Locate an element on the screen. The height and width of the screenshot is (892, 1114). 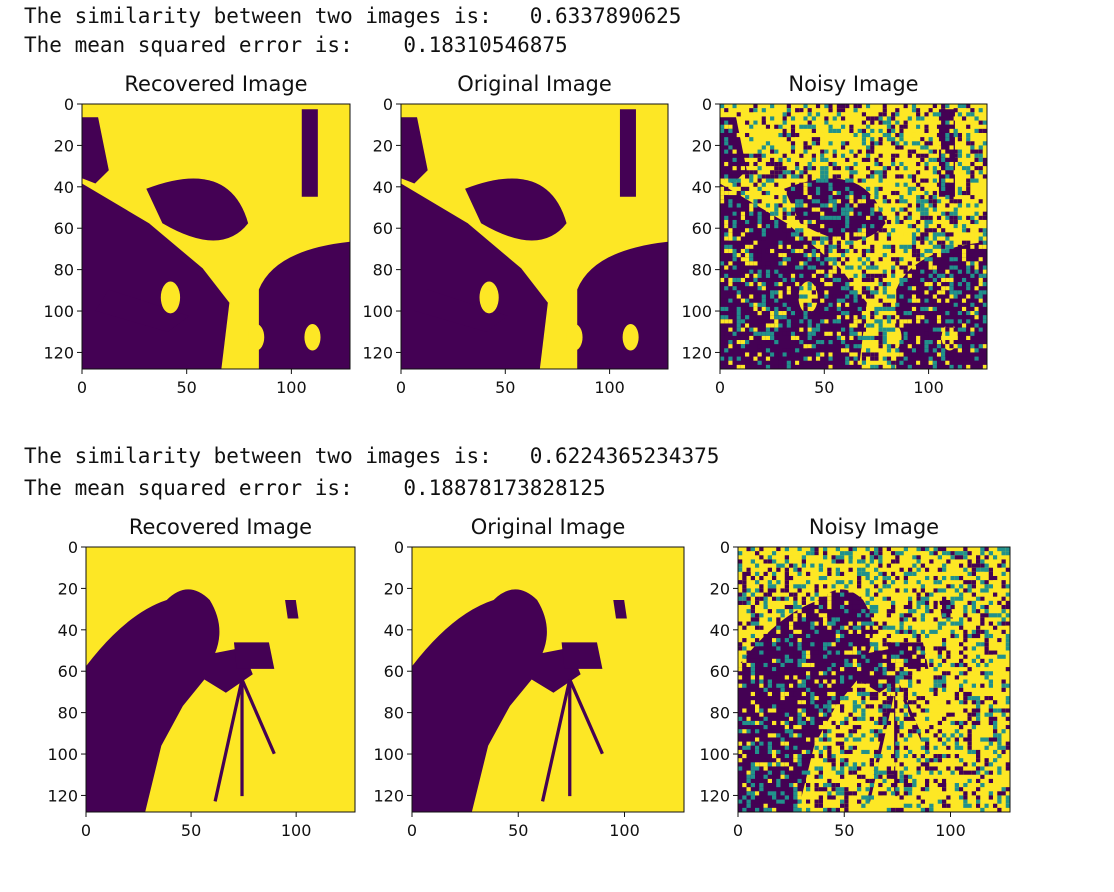
image-dark-line is located at coordinates (586, 716).